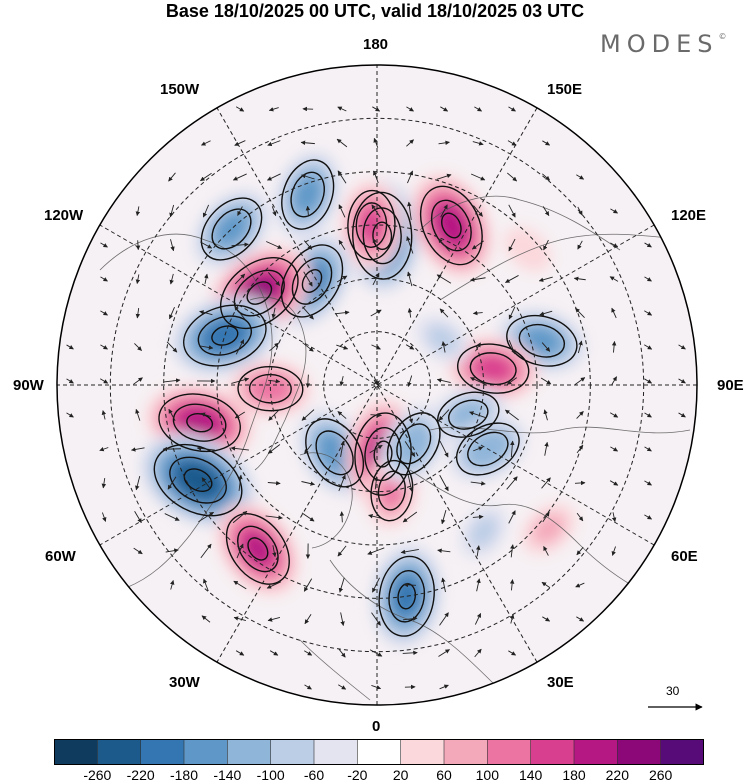 Image resolution: width=750 pixels, height=783 pixels. What do you see at coordinates (689, 215) in the screenshot?
I see `label-lon-120e: 120E` at bounding box center [689, 215].